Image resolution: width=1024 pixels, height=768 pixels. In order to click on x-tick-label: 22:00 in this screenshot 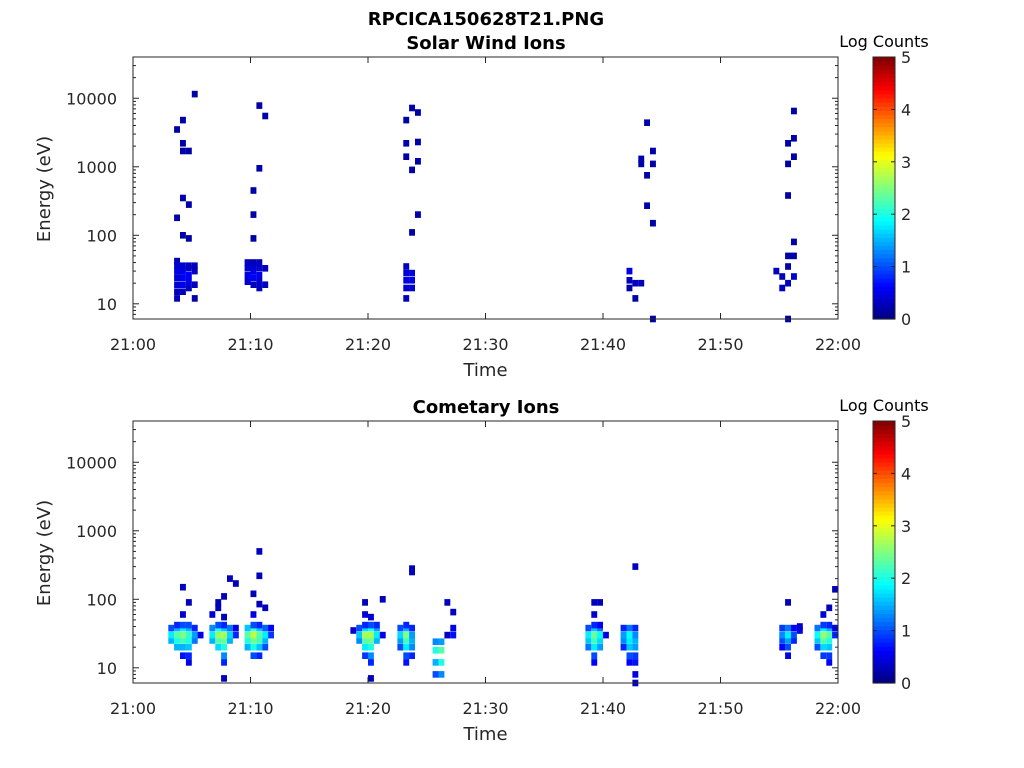, I will do `click(838, 344)`.